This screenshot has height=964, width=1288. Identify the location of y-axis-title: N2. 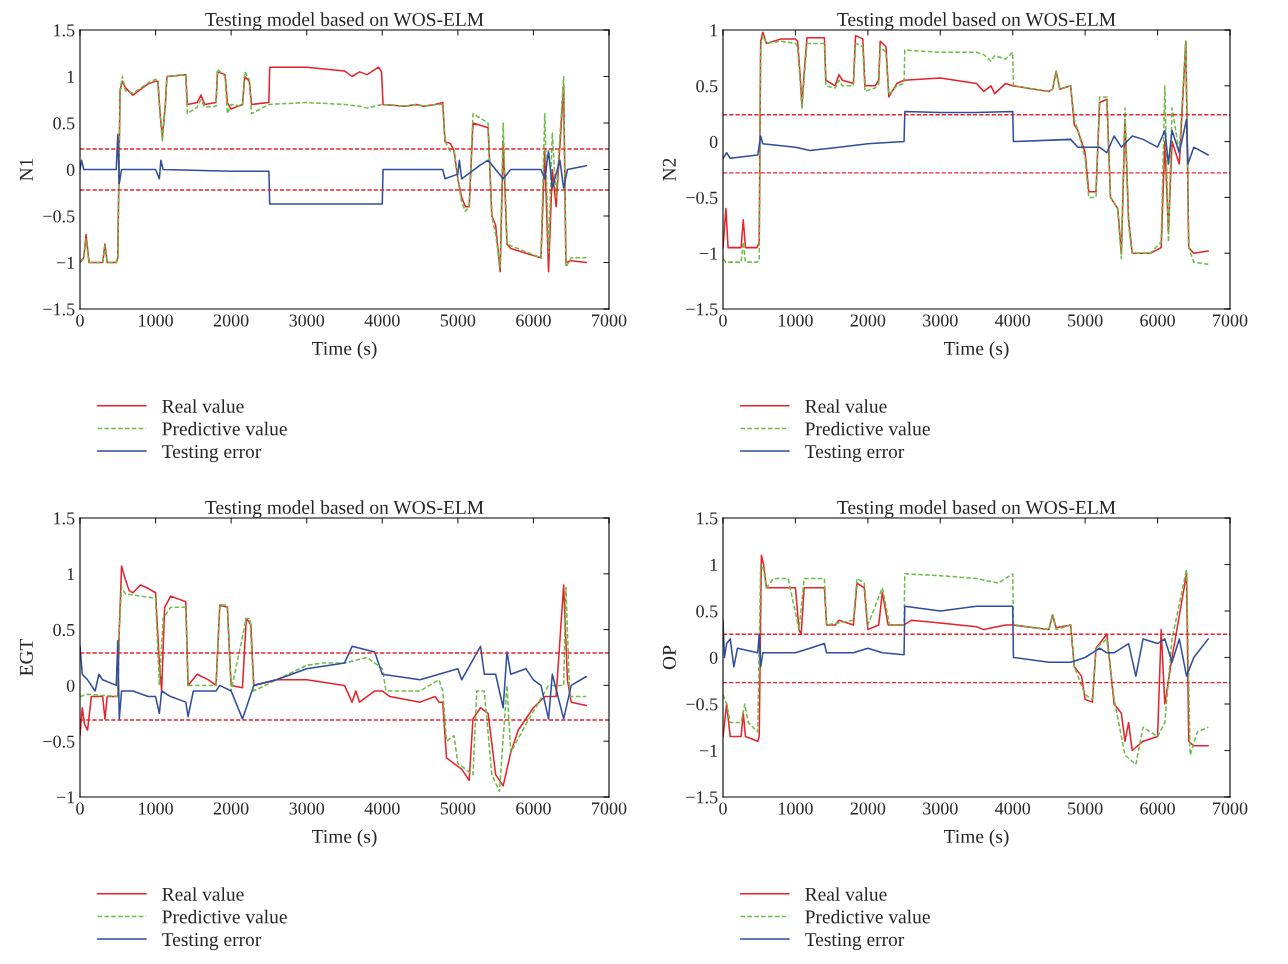
(669, 169).